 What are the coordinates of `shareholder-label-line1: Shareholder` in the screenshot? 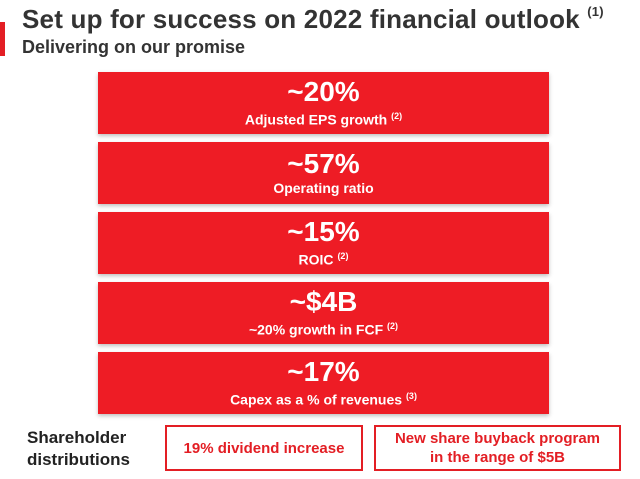 It's located at (77, 437).